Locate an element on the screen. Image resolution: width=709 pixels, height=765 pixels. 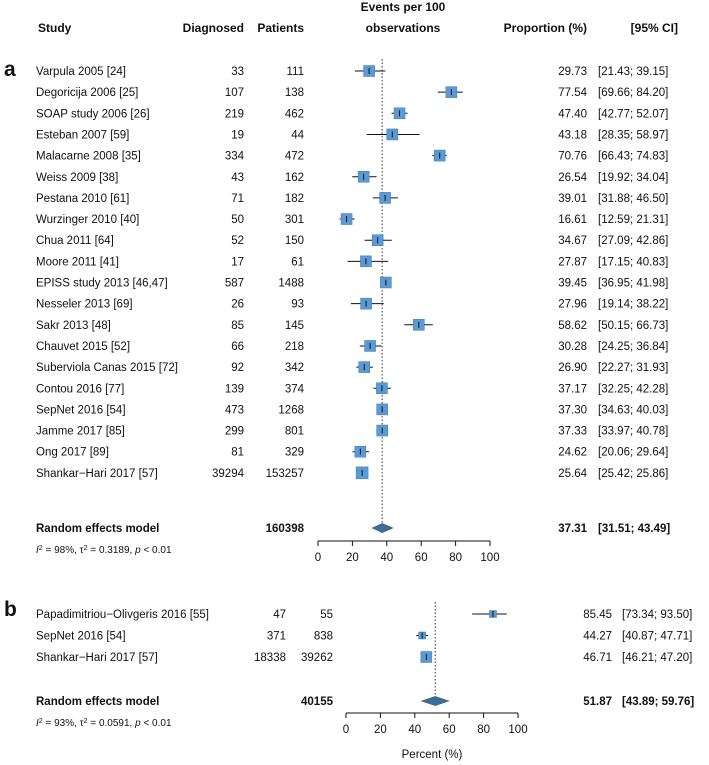
proportion-value: 39.01 is located at coordinates (572, 199).